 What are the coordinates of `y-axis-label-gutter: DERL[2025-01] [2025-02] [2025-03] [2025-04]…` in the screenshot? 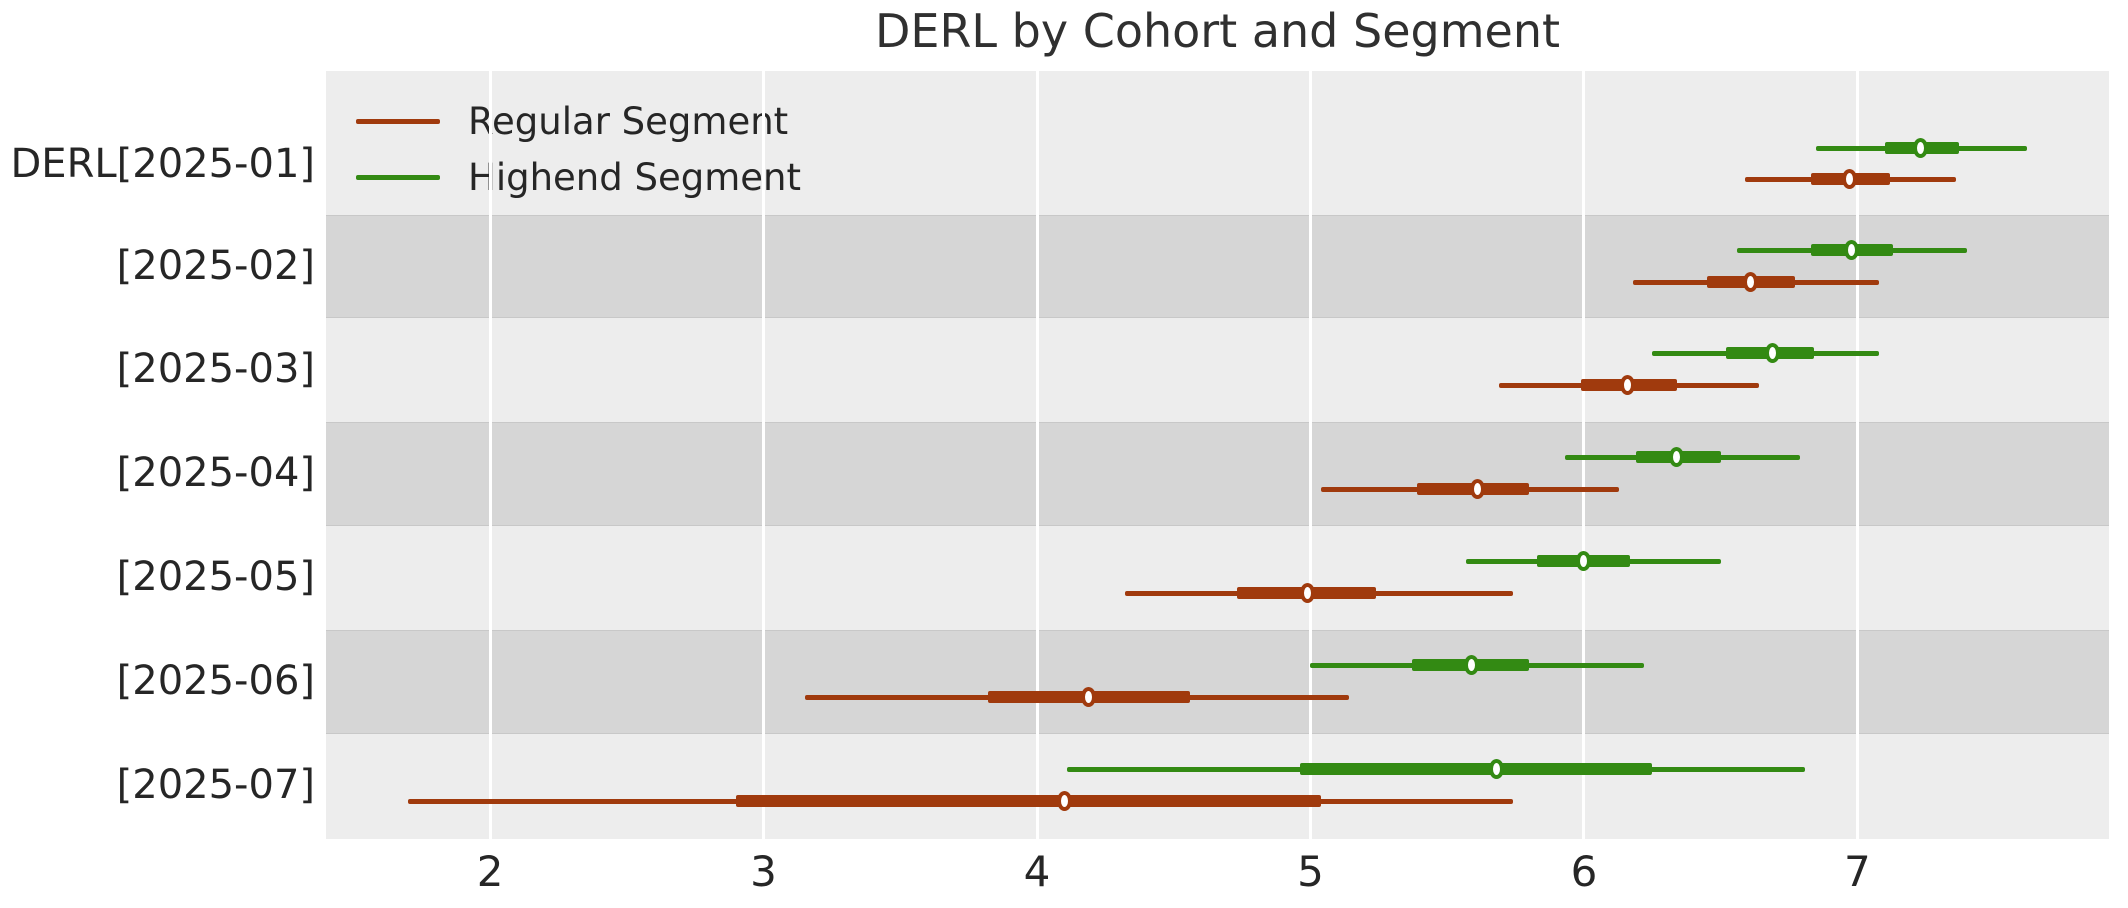 It's located at (158, 455).